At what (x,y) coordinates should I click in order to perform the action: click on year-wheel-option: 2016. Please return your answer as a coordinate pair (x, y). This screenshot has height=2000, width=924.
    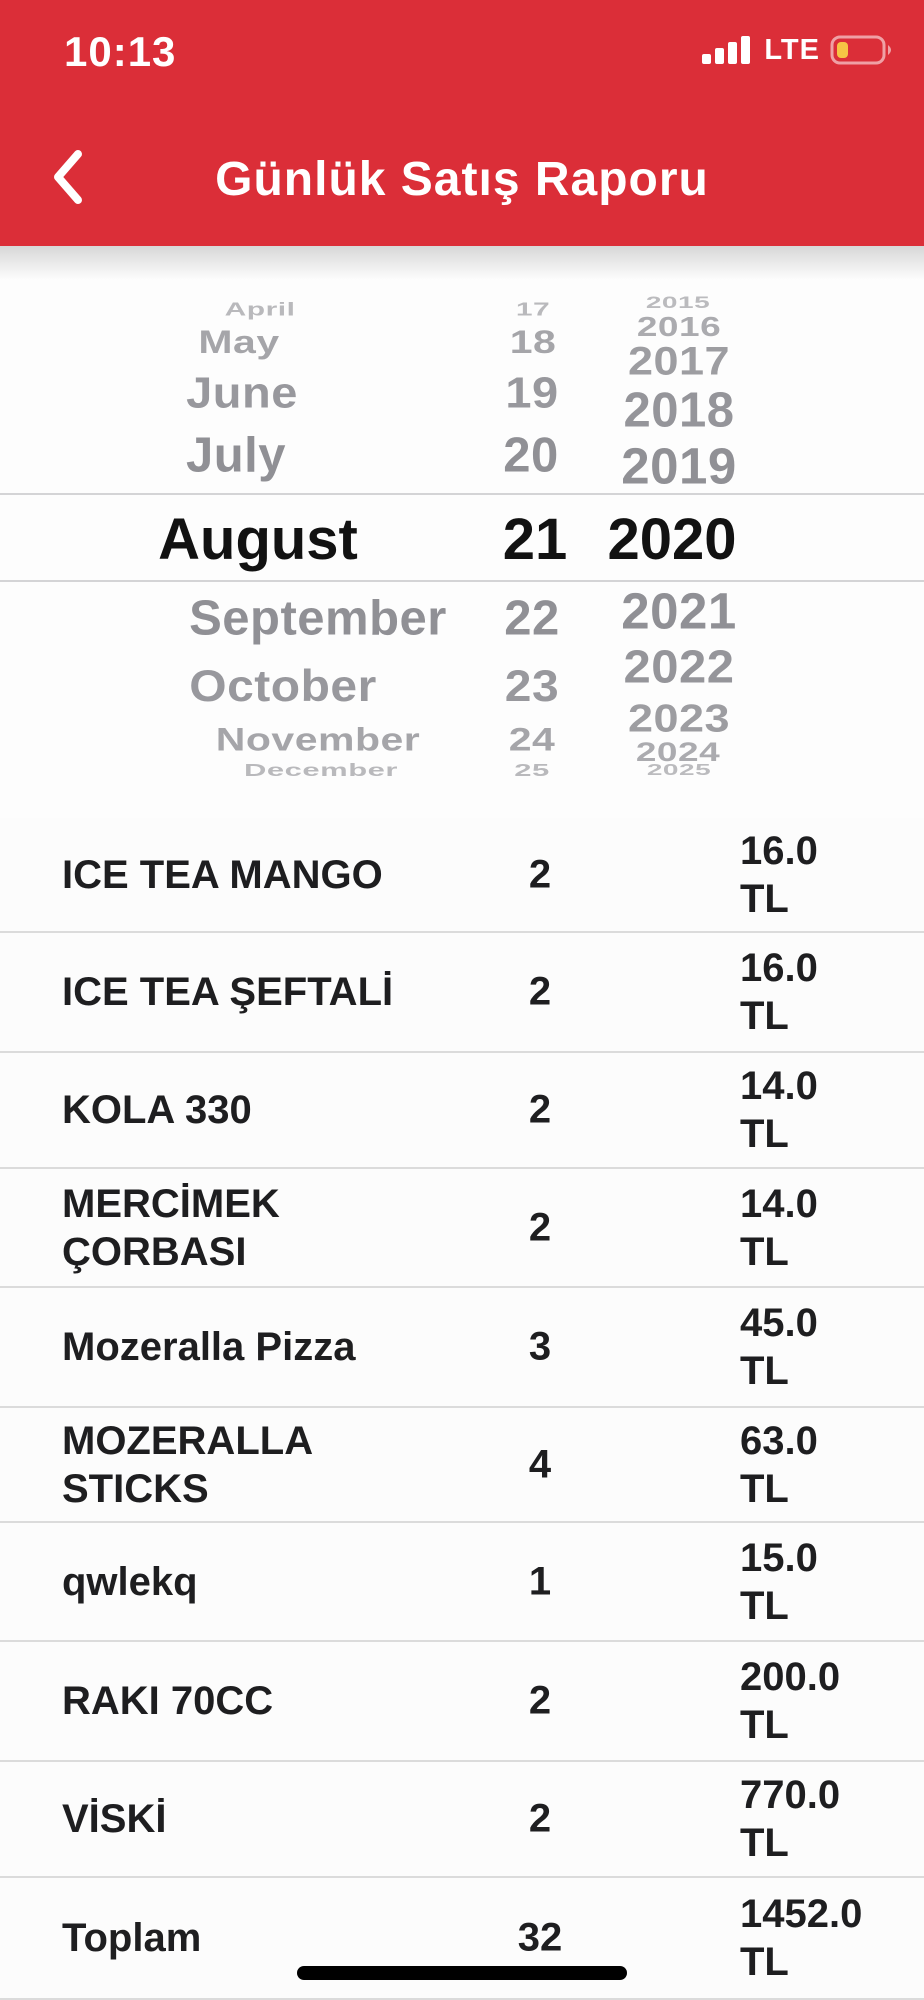
    Looking at the image, I should click on (679, 327).